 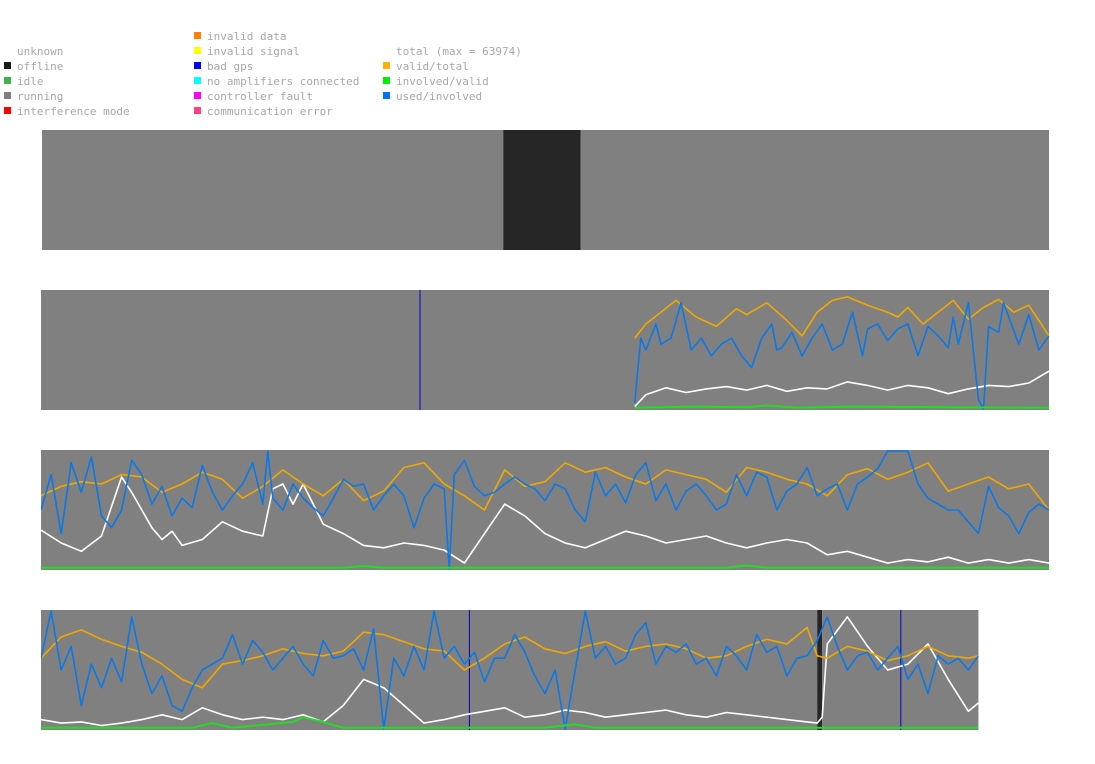 What do you see at coordinates (40, 96) in the screenshot?
I see `legend-label: running` at bounding box center [40, 96].